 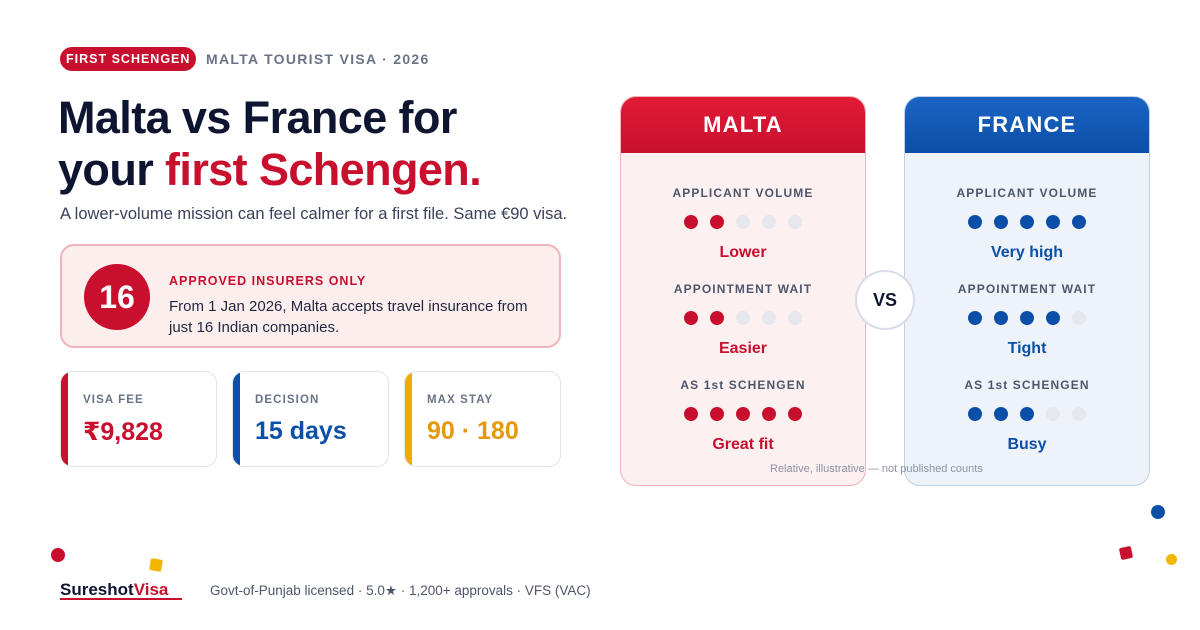 What do you see at coordinates (113, 400) in the screenshot?
I see `stat-label: VISA FEE` at bounding box center [113, 400].